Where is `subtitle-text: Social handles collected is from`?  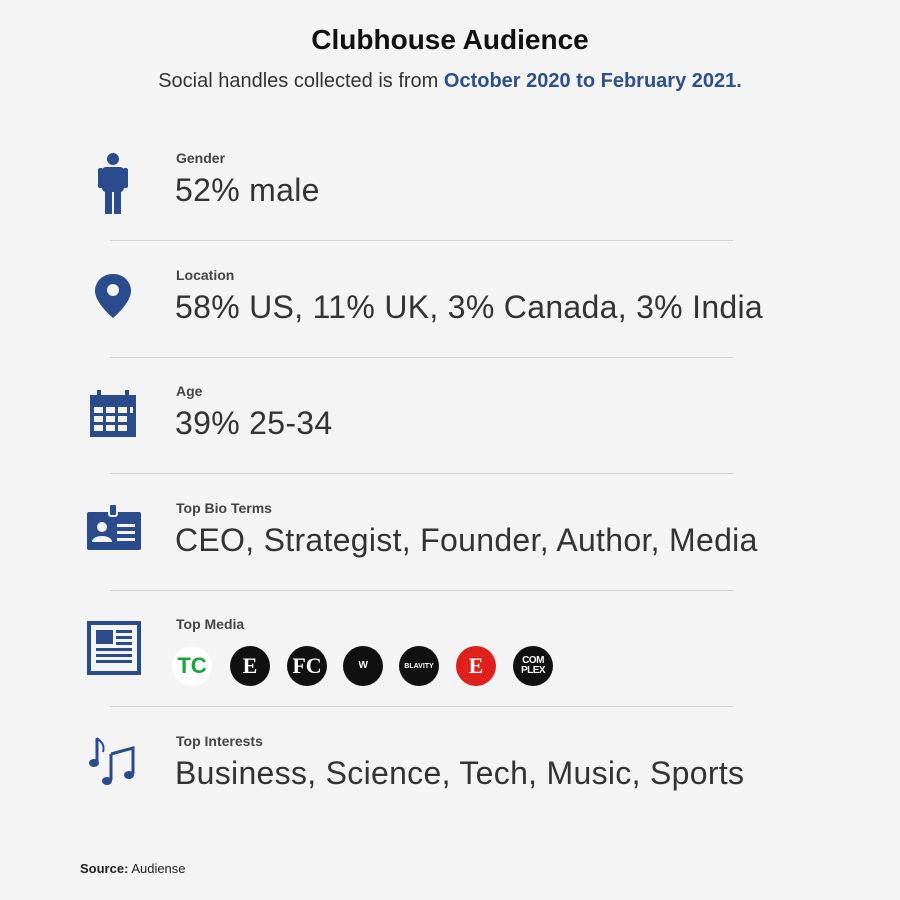 subtitle-text: Social handles collected is from is located at coordinates (298, 81).